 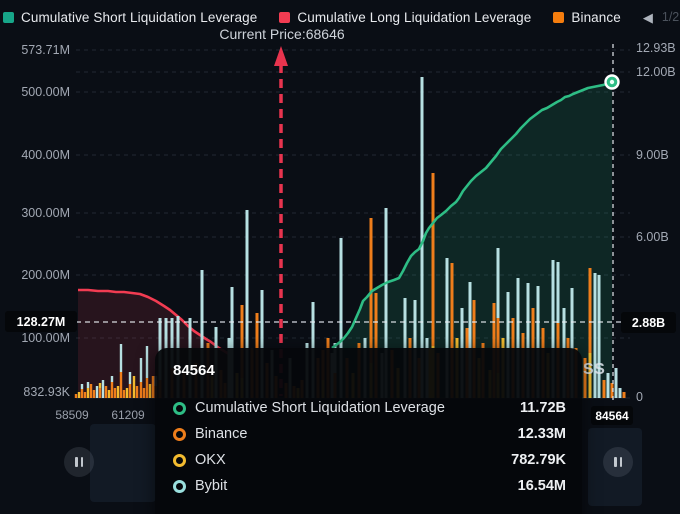 What do you see at coordinates (369, 486) in the screenshot?
I see `tooltip-row: Bybit 16.54M` at bounding box center [369, 486].